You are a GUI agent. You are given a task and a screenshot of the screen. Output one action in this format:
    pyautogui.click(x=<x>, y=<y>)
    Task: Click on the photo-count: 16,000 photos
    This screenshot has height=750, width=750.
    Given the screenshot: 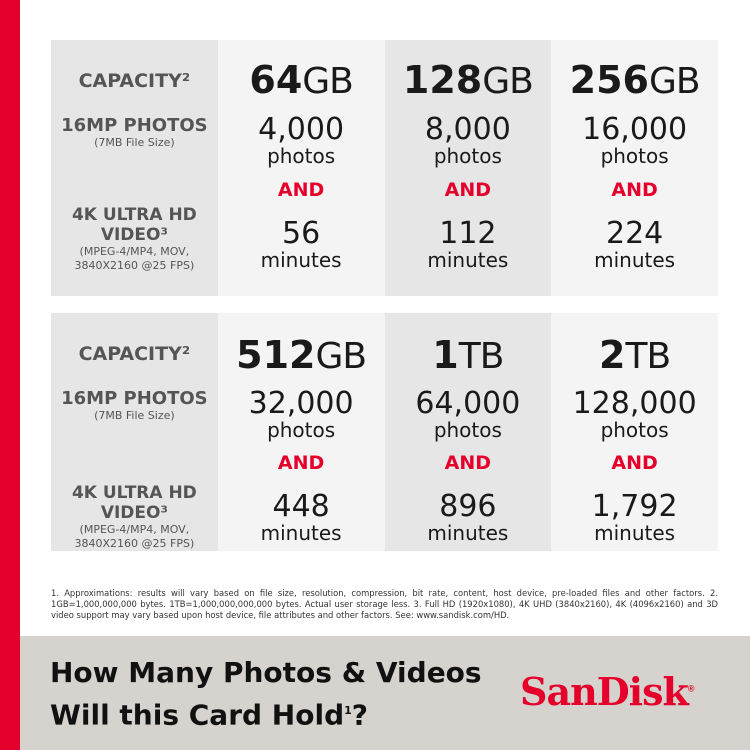 What is the action you would take?
    pyautogui.click(x=635, y=140)
    